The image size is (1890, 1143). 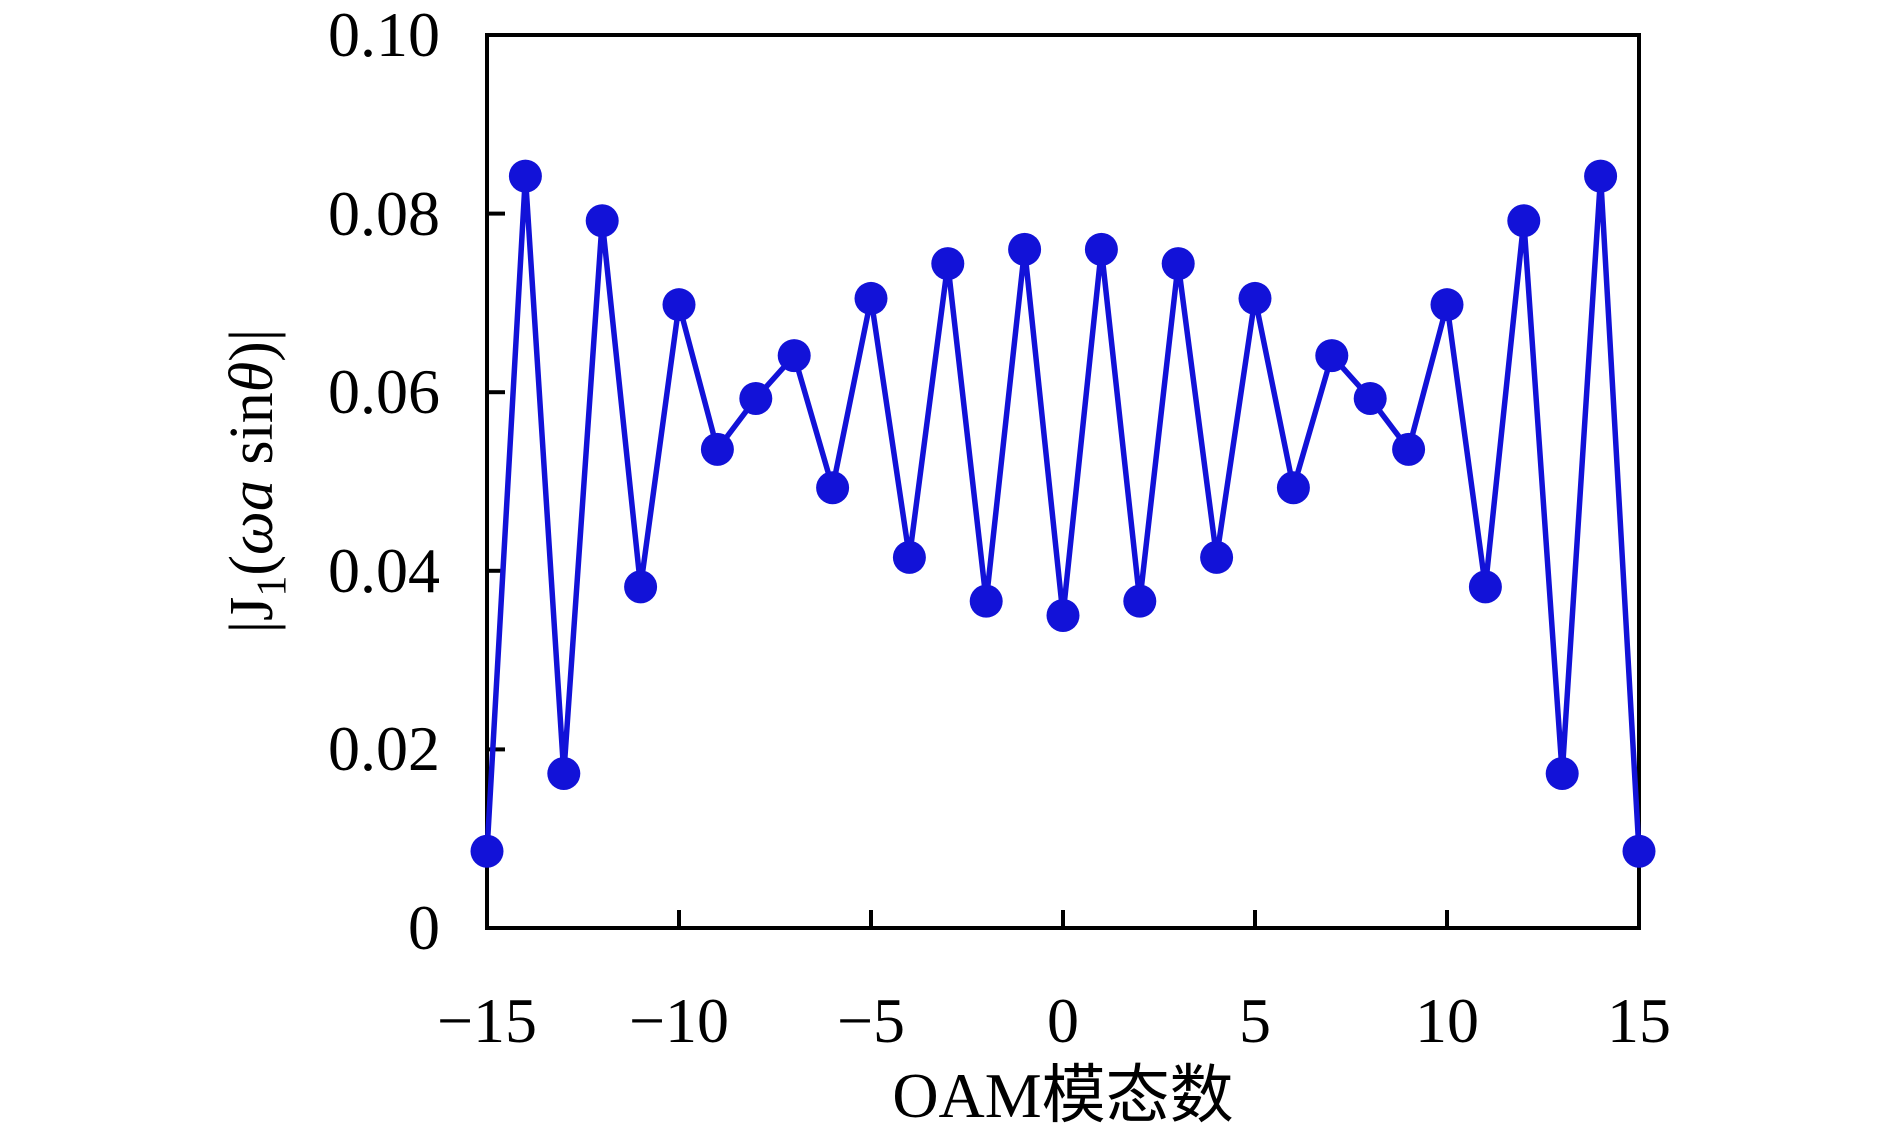 I want to click on x-tick-label: 0, so click(x=1063, y=1020).